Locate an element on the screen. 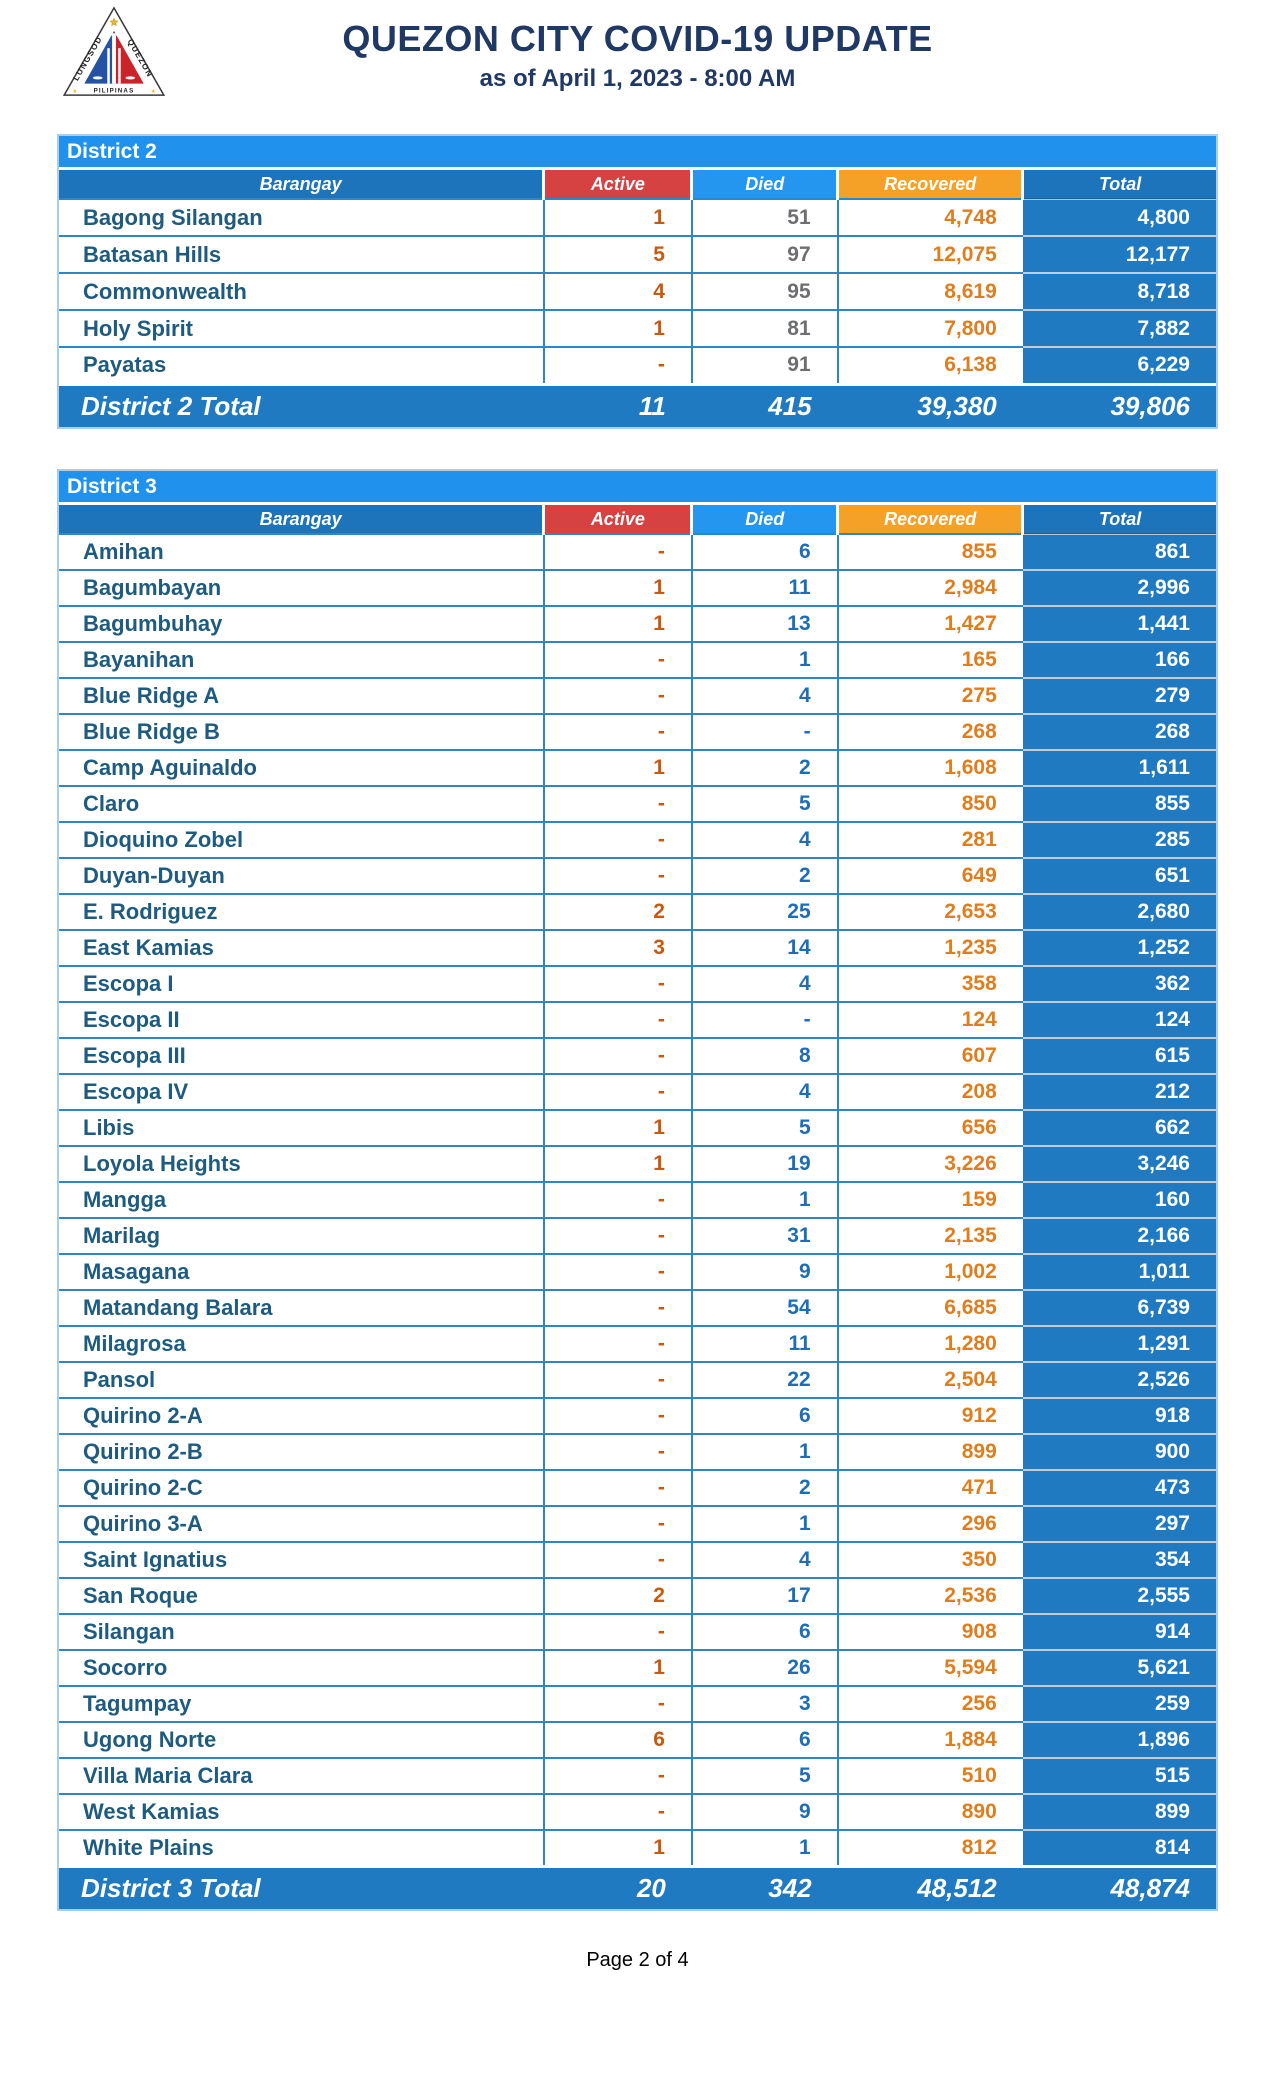 This screenshot has width=1275, height=2100. seal-inner-red-half is located at coordinates (129, 57).